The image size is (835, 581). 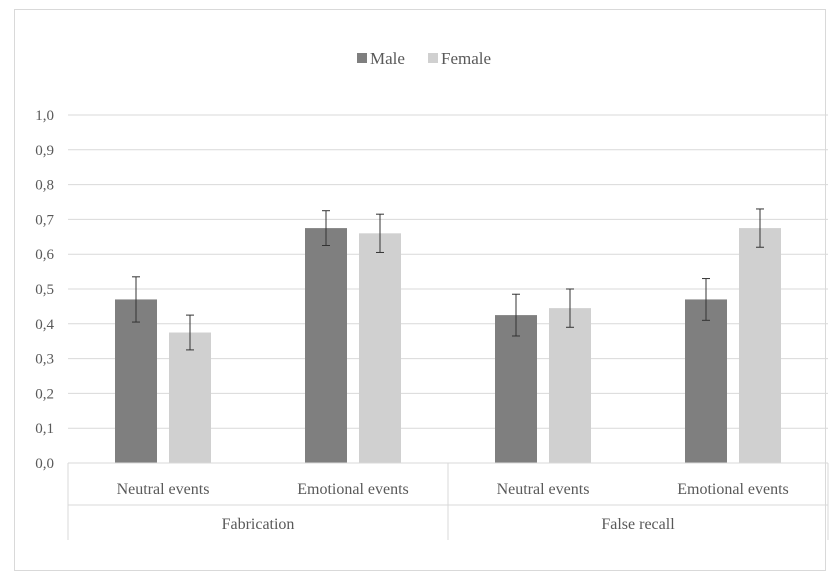 What do you see at coordinates (424, 58) in the screenshot?
I see `legend: Male Female` at bounding box center [424, 58].